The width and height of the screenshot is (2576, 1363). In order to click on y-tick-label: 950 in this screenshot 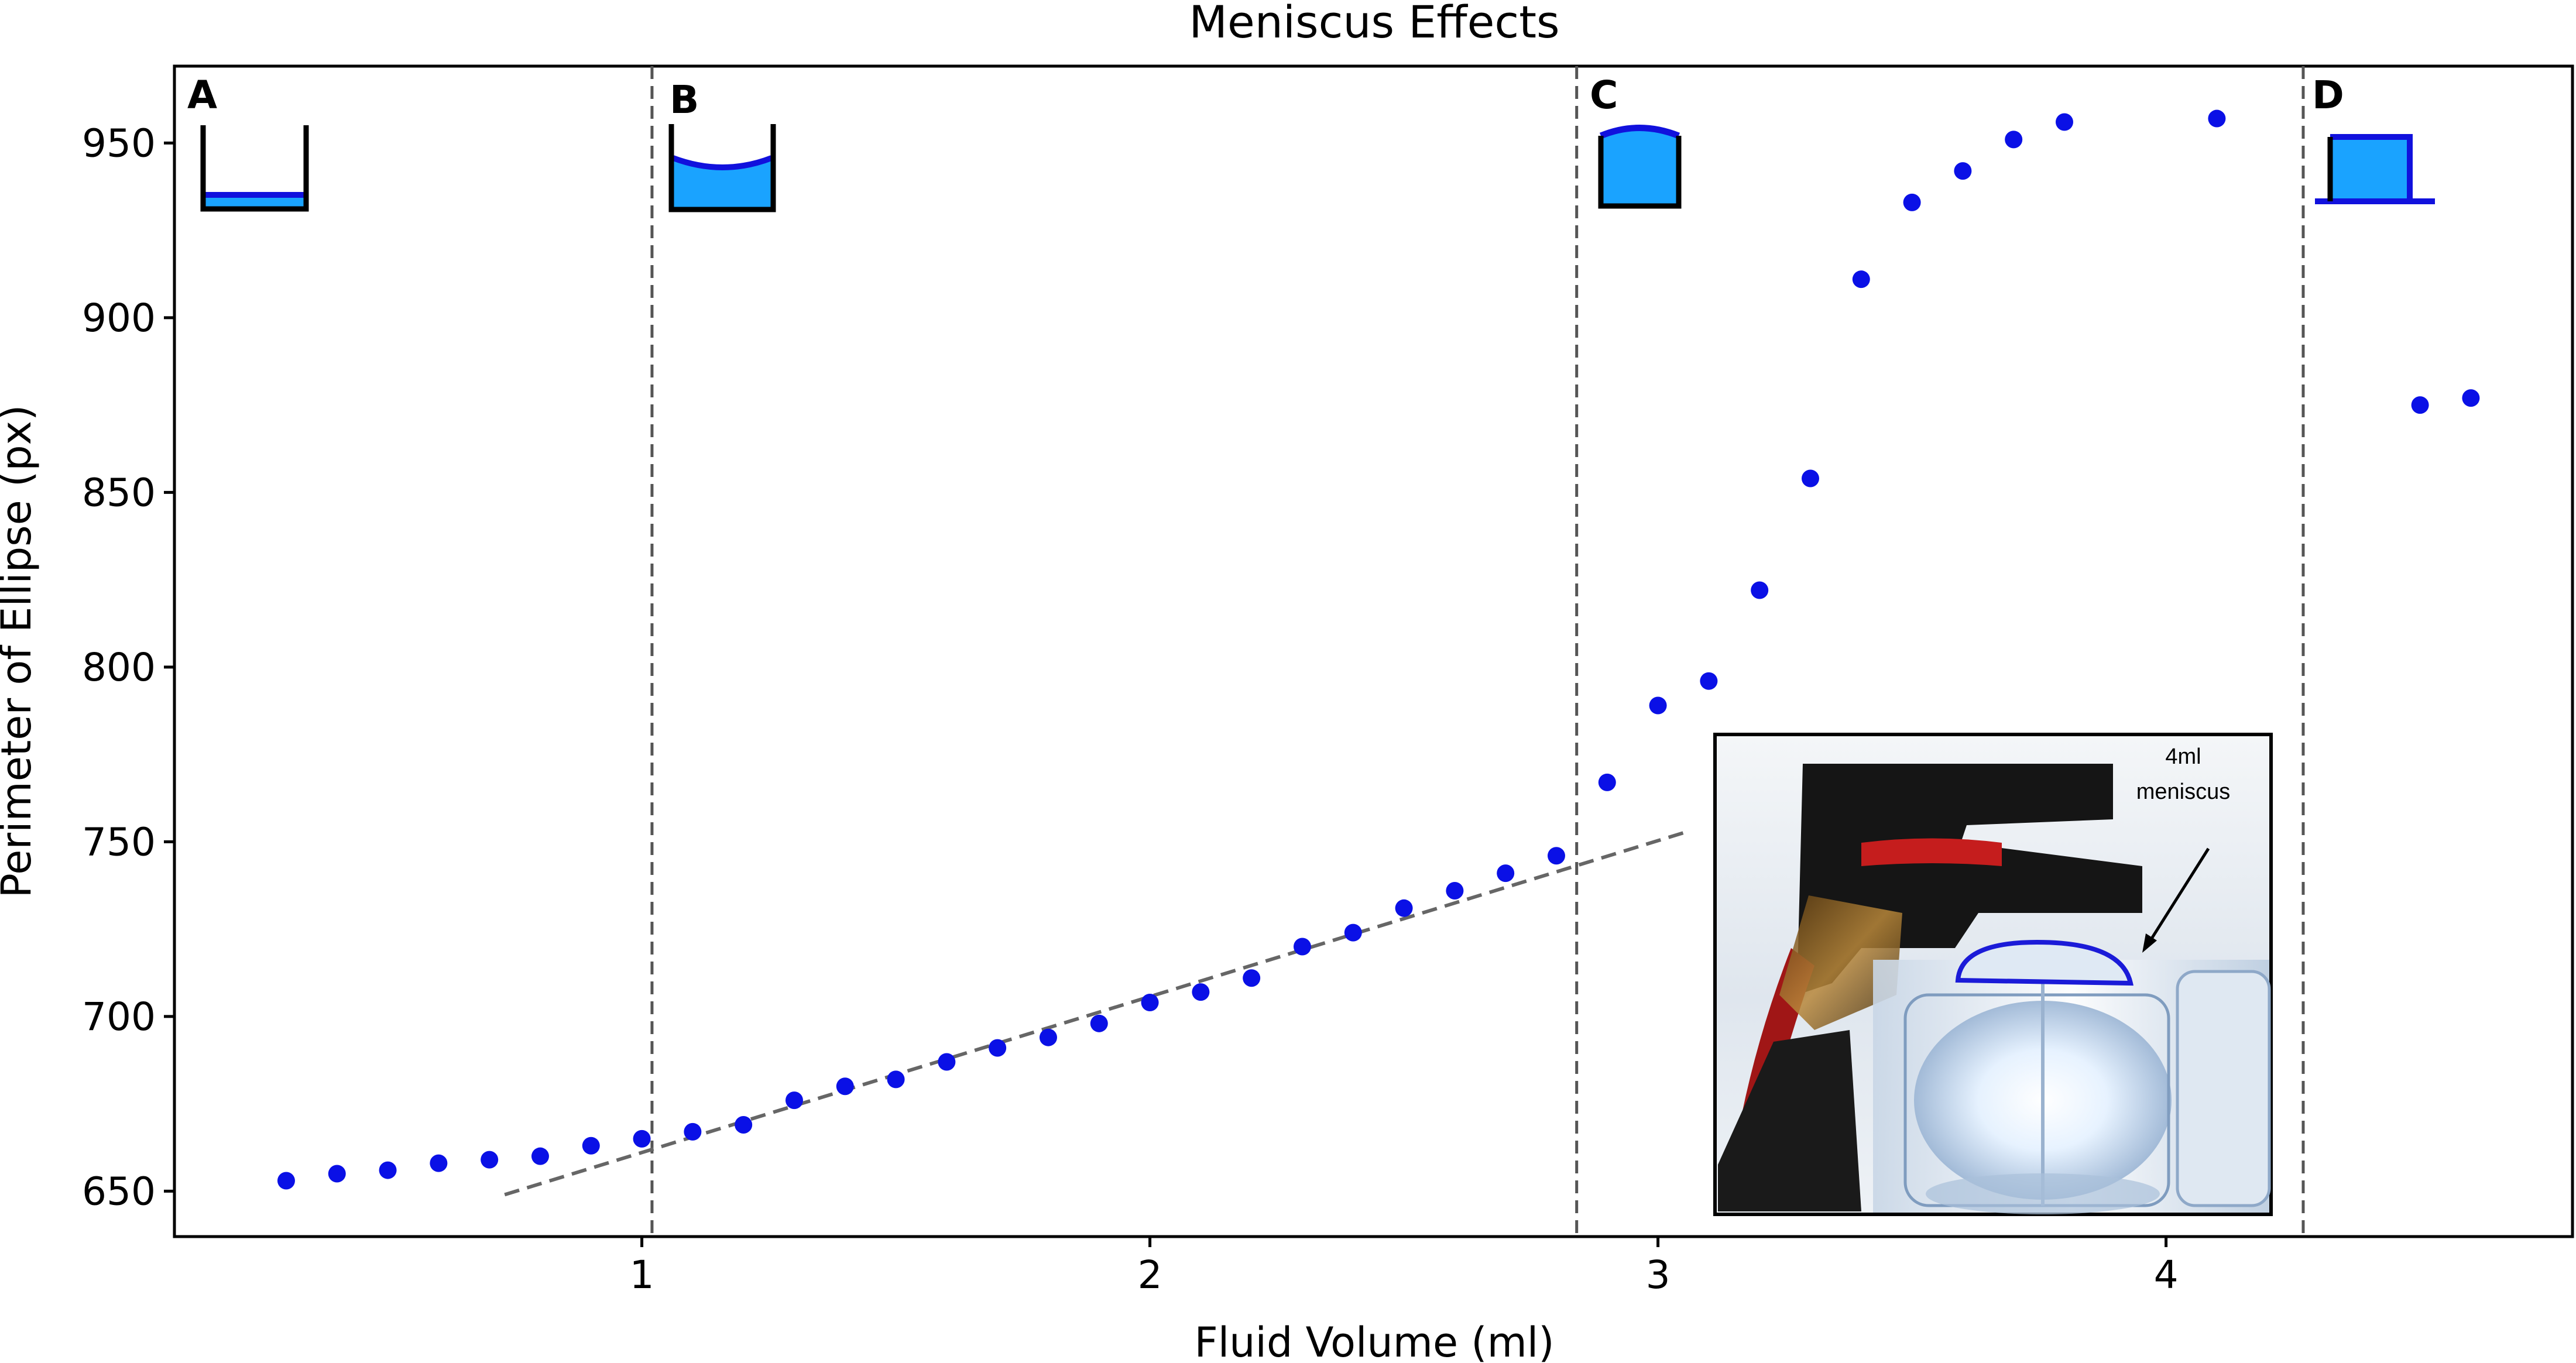, I will do `click(119, 143)`.